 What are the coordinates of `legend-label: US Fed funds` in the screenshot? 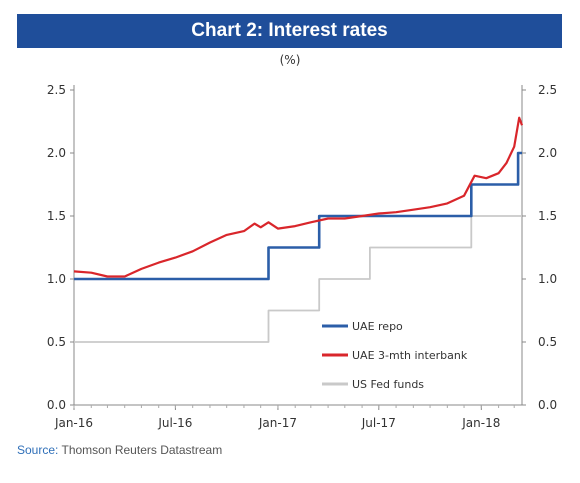 It's located at (388, 384).